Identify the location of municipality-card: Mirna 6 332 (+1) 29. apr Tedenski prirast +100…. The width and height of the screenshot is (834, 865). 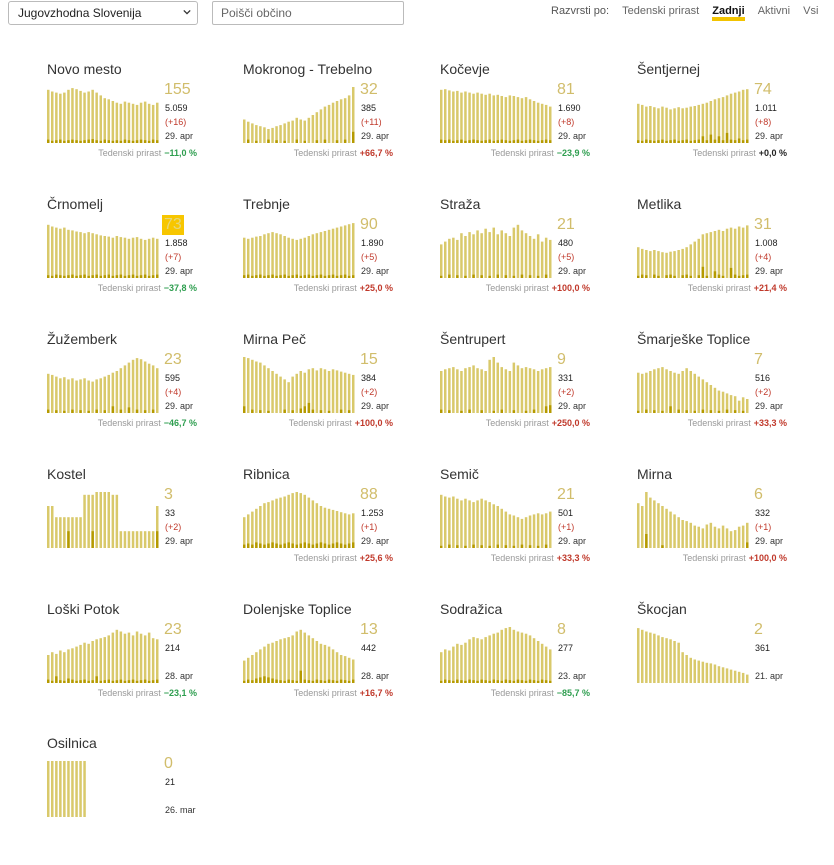
(727, 531).